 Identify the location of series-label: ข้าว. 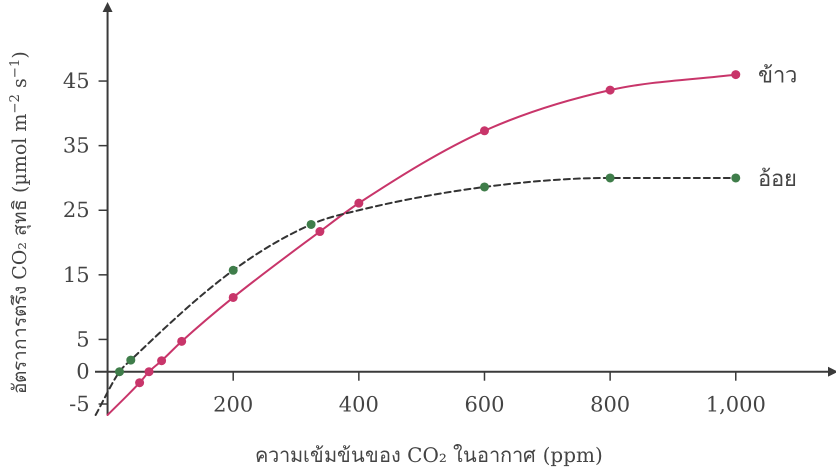
(777, 76).